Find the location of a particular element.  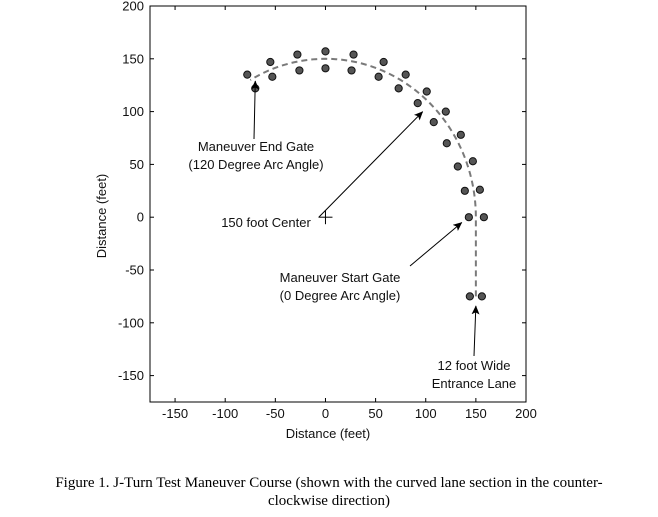

annotation-label: 150 foot Center is located at coordinates (266, 222).